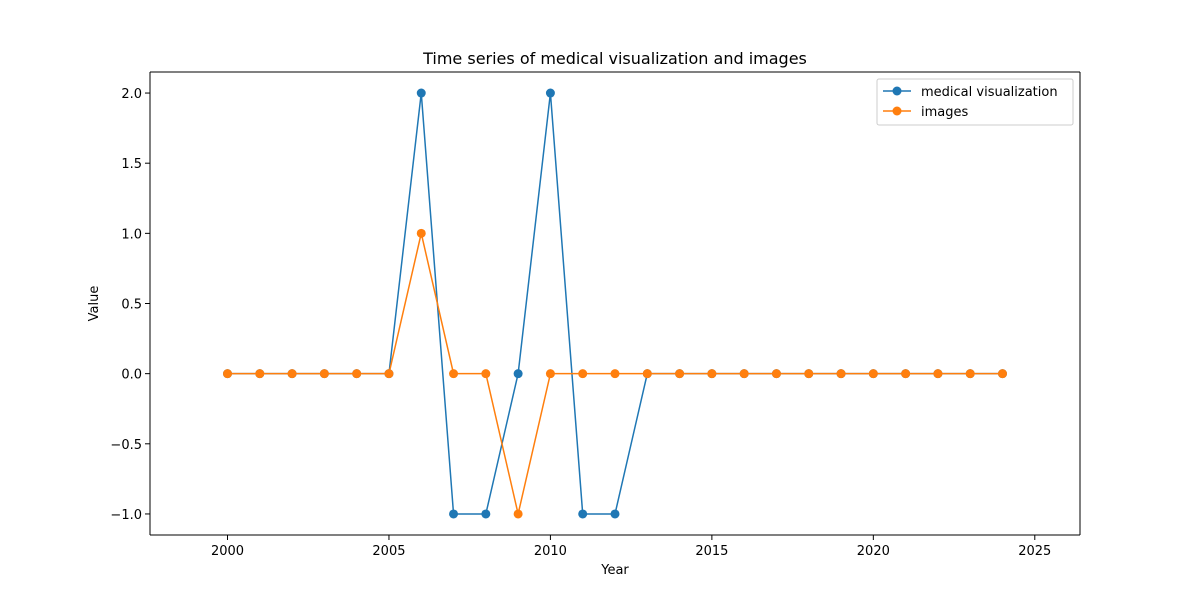 Image resolution: width=1200 pixels, height=604 pixels. Describe the element at coordinates (126, 515) in the screenshot. I see `y-tick-label-0: −1.0` at that location.